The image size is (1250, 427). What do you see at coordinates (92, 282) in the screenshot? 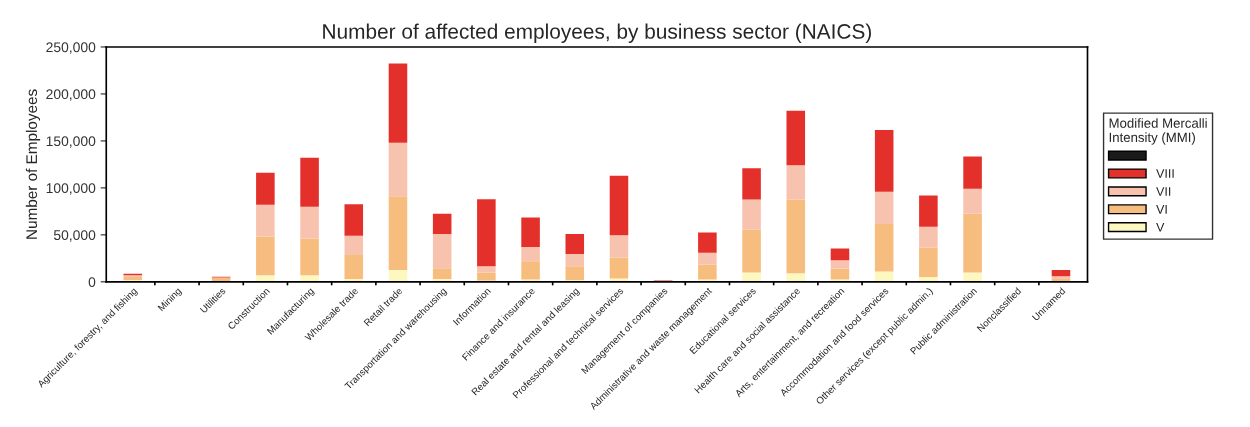
I see `y-tick-label: 0` at bounding box center [92, 282].